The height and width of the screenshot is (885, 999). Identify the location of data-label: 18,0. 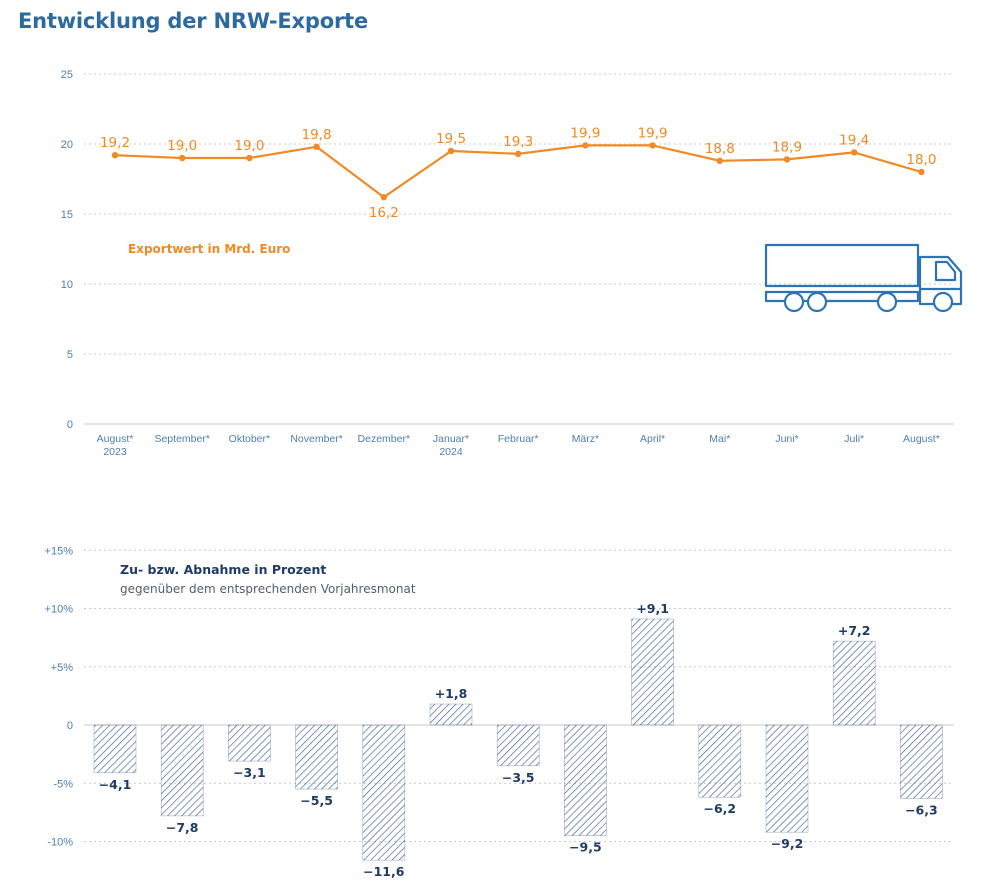
(921, 160).